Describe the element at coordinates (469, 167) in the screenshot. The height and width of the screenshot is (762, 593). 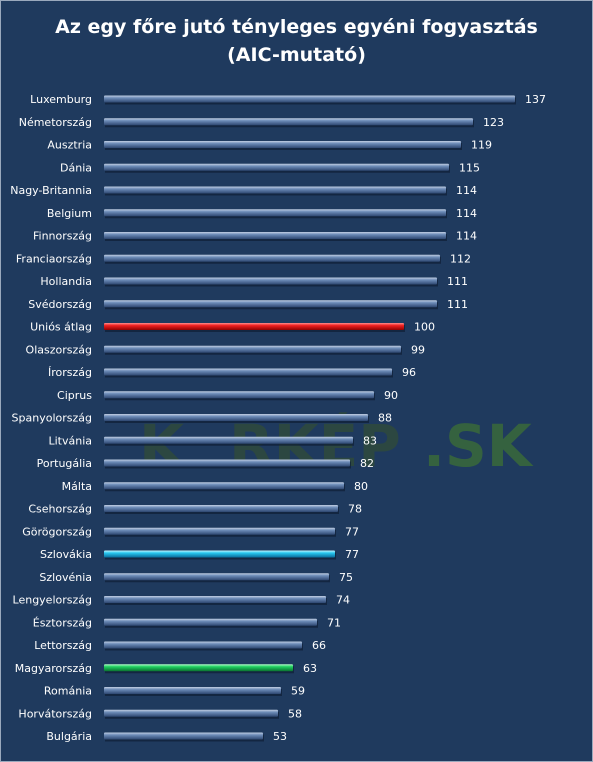
I see `value-label-dania: 115` at that location.